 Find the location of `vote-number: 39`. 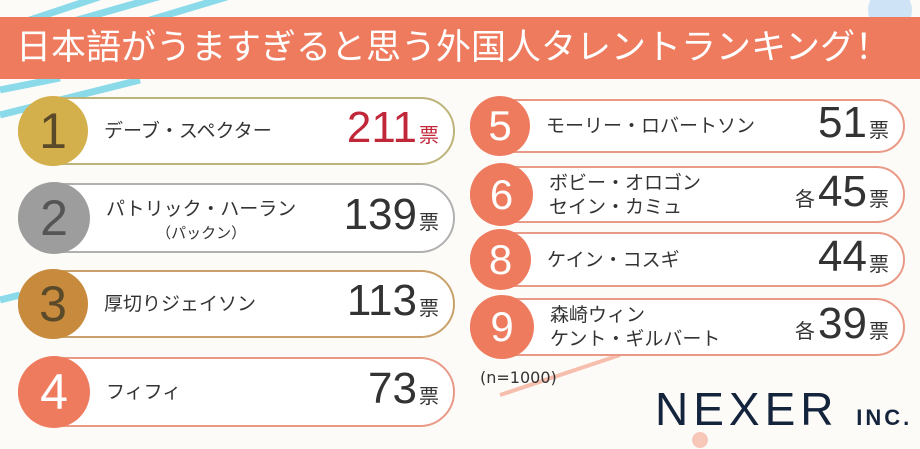

vote-number: 39 is located at coordinates (842, 323).